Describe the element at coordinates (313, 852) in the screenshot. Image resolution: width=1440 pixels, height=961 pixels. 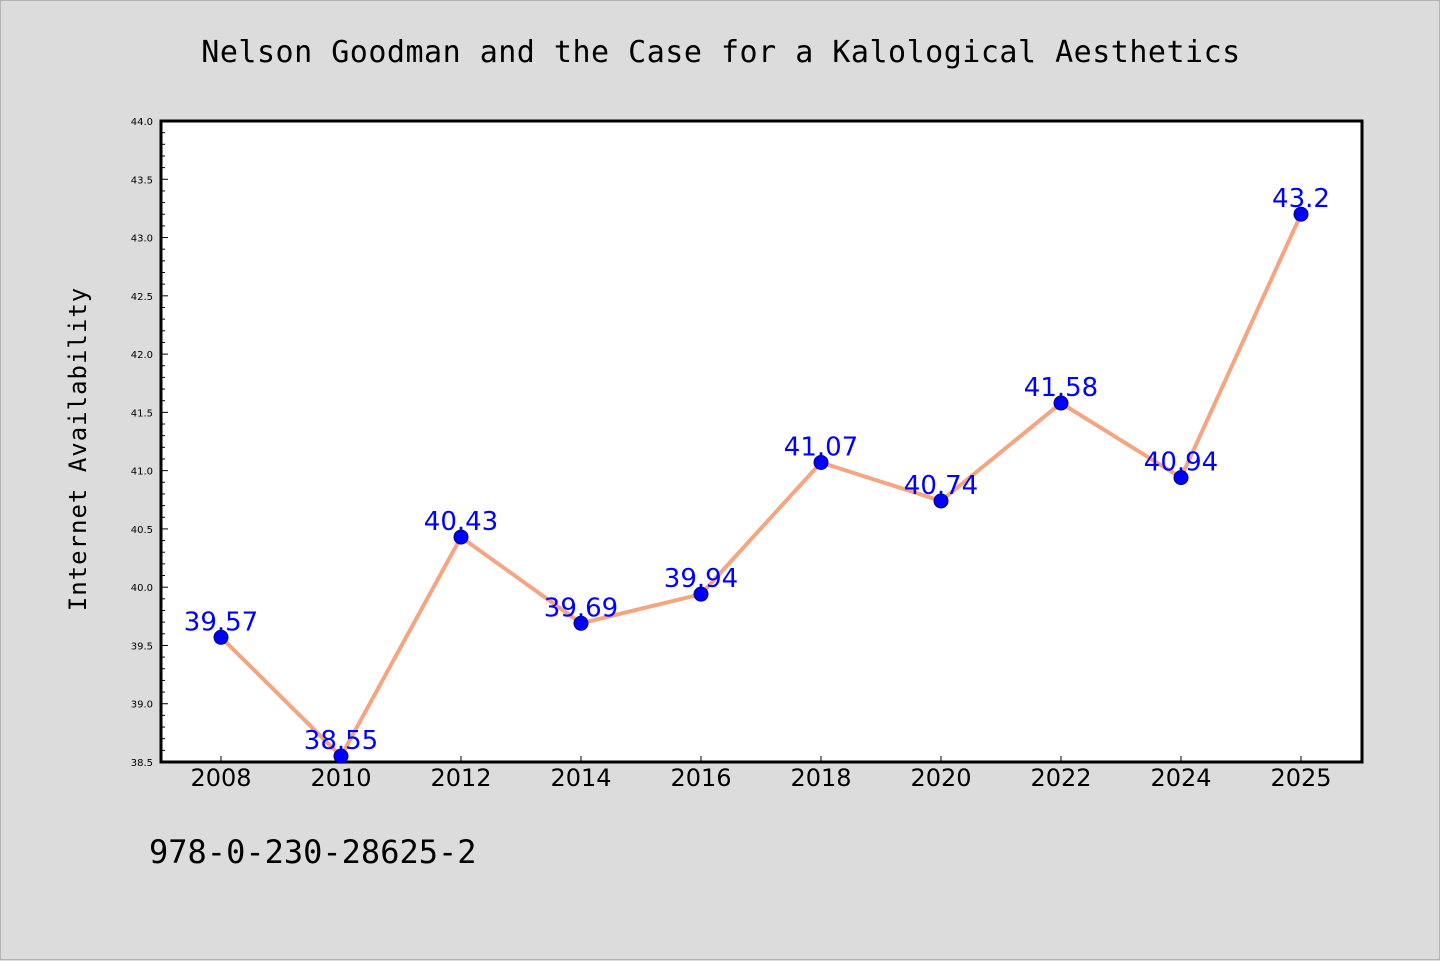
I see `footer-code: 978-0-230-28625-2` at that location.